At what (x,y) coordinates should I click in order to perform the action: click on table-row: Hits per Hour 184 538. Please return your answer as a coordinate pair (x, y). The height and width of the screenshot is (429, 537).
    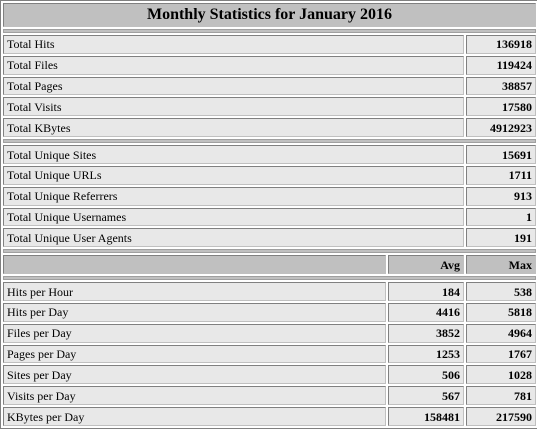
    Looking at the image, I should click on (269, 291).